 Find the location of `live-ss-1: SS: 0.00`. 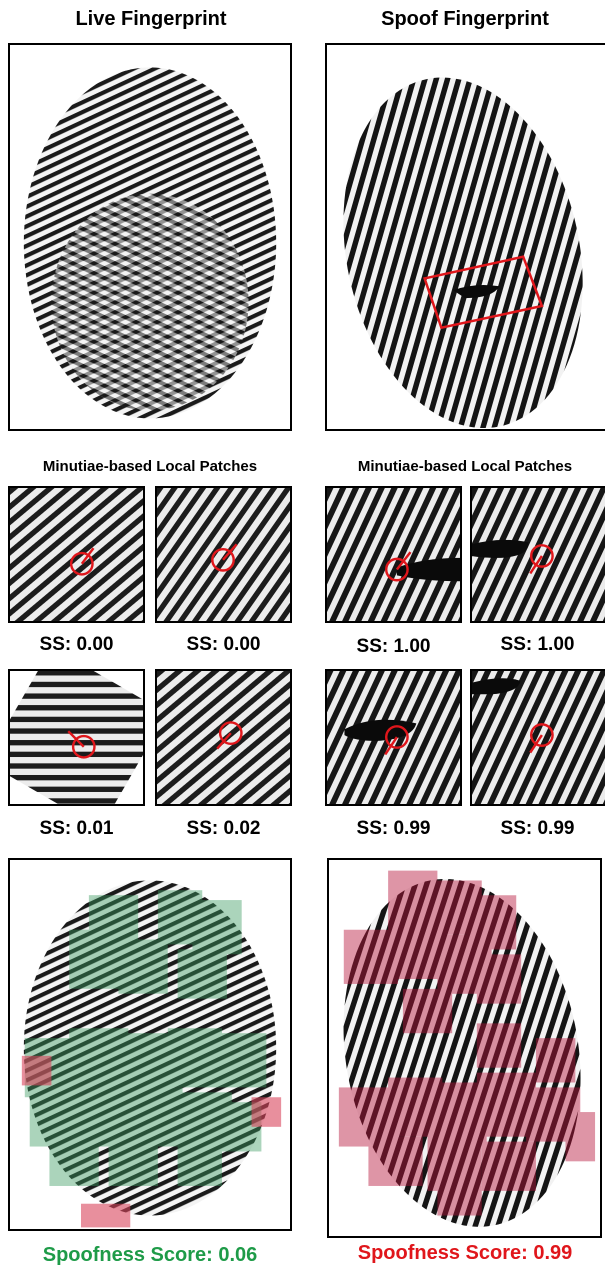

live-ss-1: SS: 0.00 is located at coordinates (76, 644).